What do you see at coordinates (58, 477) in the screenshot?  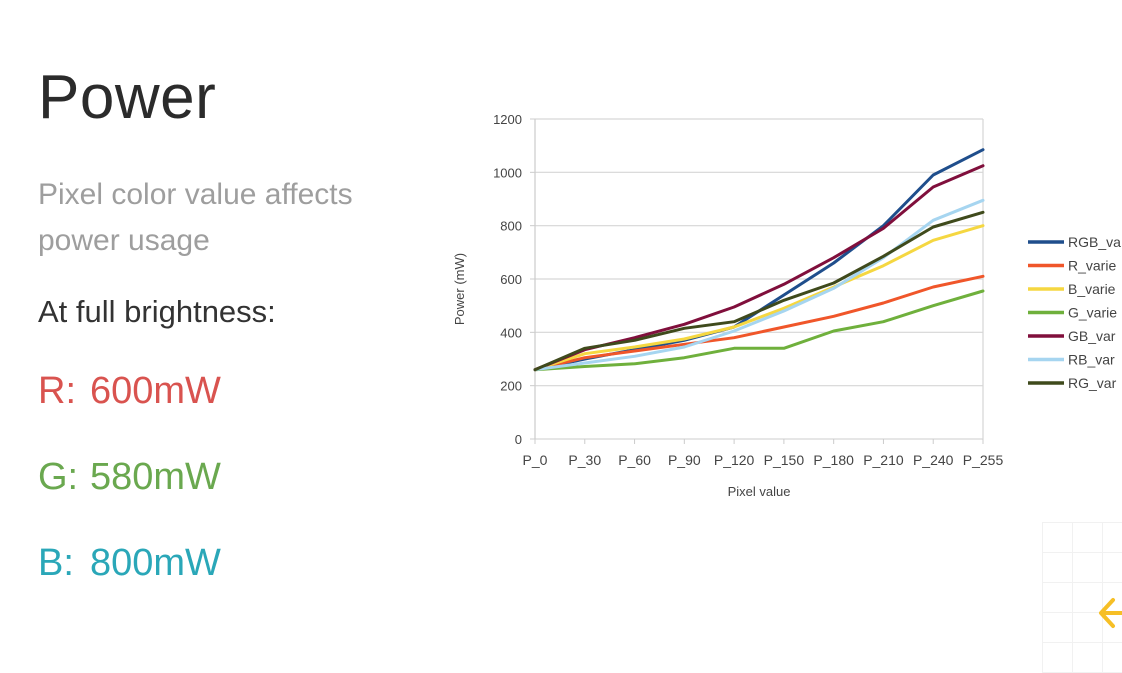 I see `stat-green-channel: G:` at bounding box center [58, 477].